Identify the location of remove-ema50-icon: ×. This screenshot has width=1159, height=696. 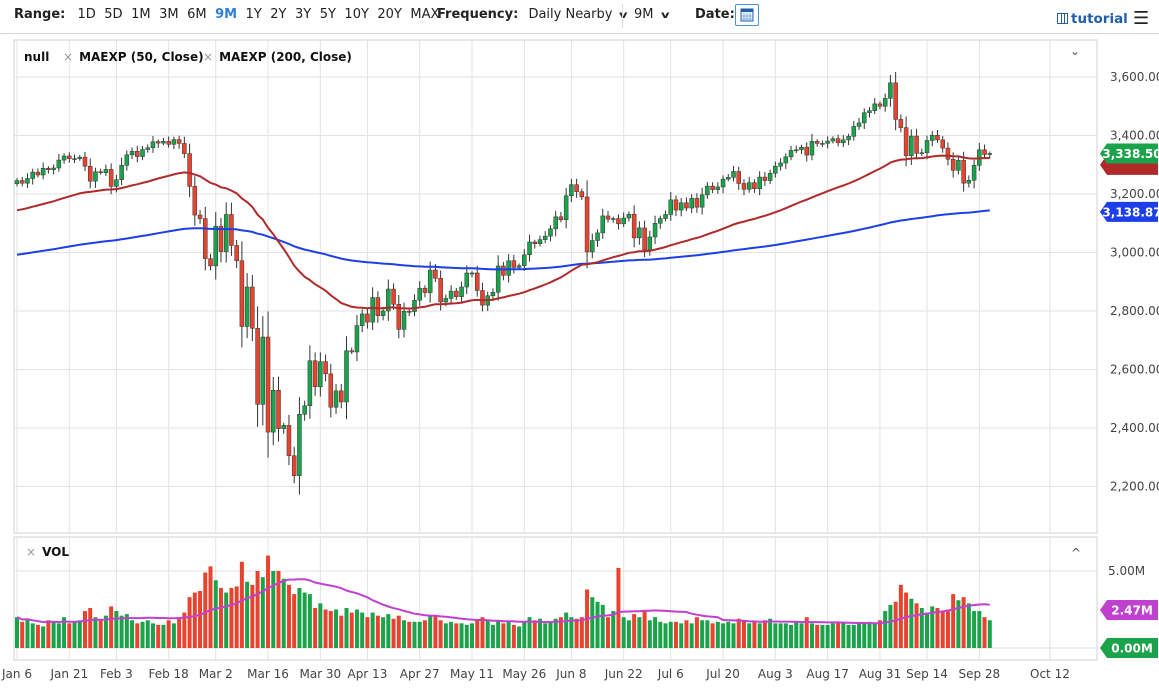
(68, 57).